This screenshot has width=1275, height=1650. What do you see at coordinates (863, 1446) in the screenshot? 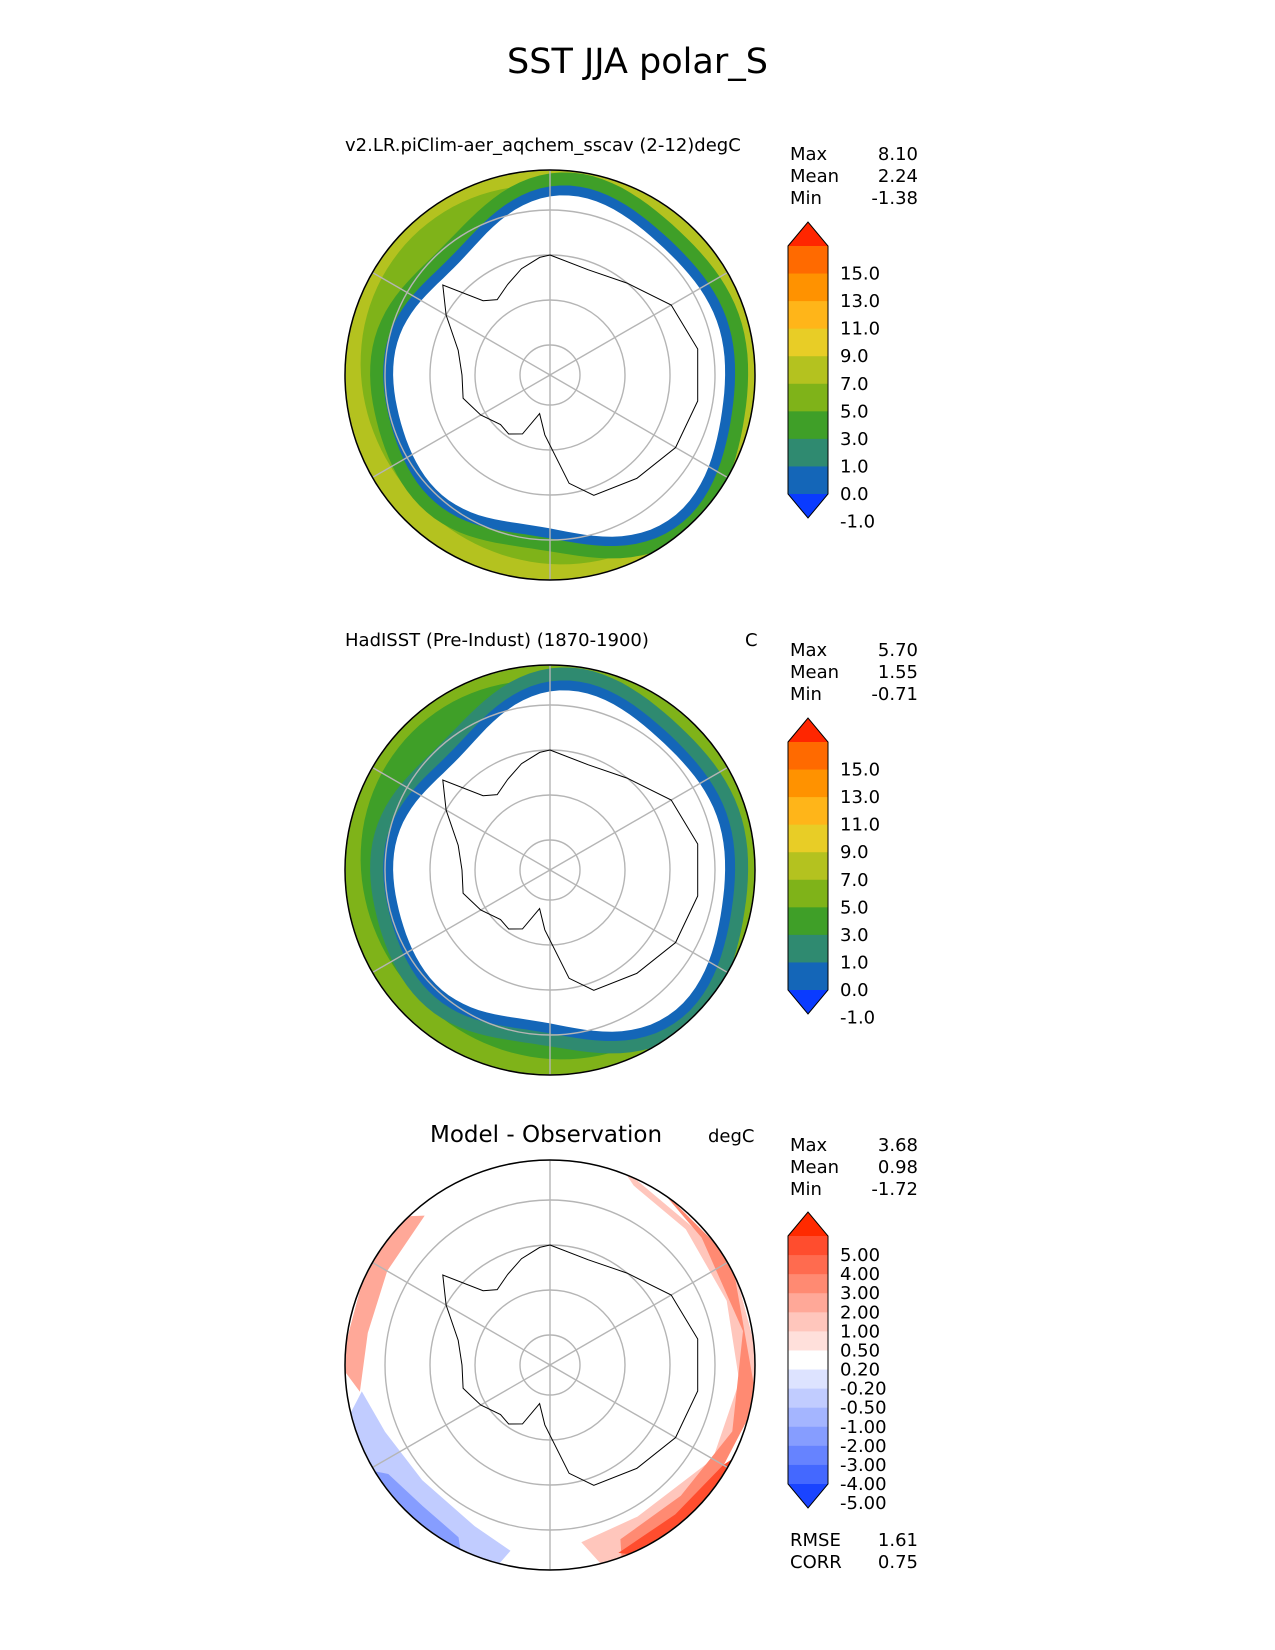
I see `colorbar-tick-label: -2.00` at bounding box center [863, 1446].